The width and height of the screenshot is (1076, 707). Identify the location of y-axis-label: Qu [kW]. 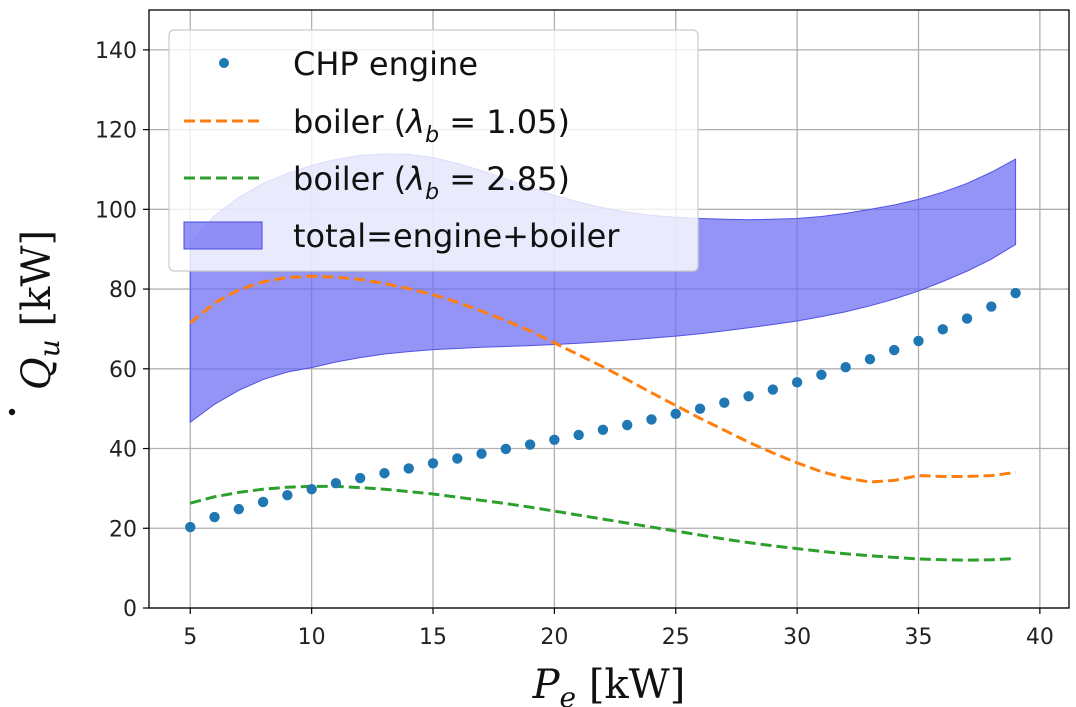
(37, 323).